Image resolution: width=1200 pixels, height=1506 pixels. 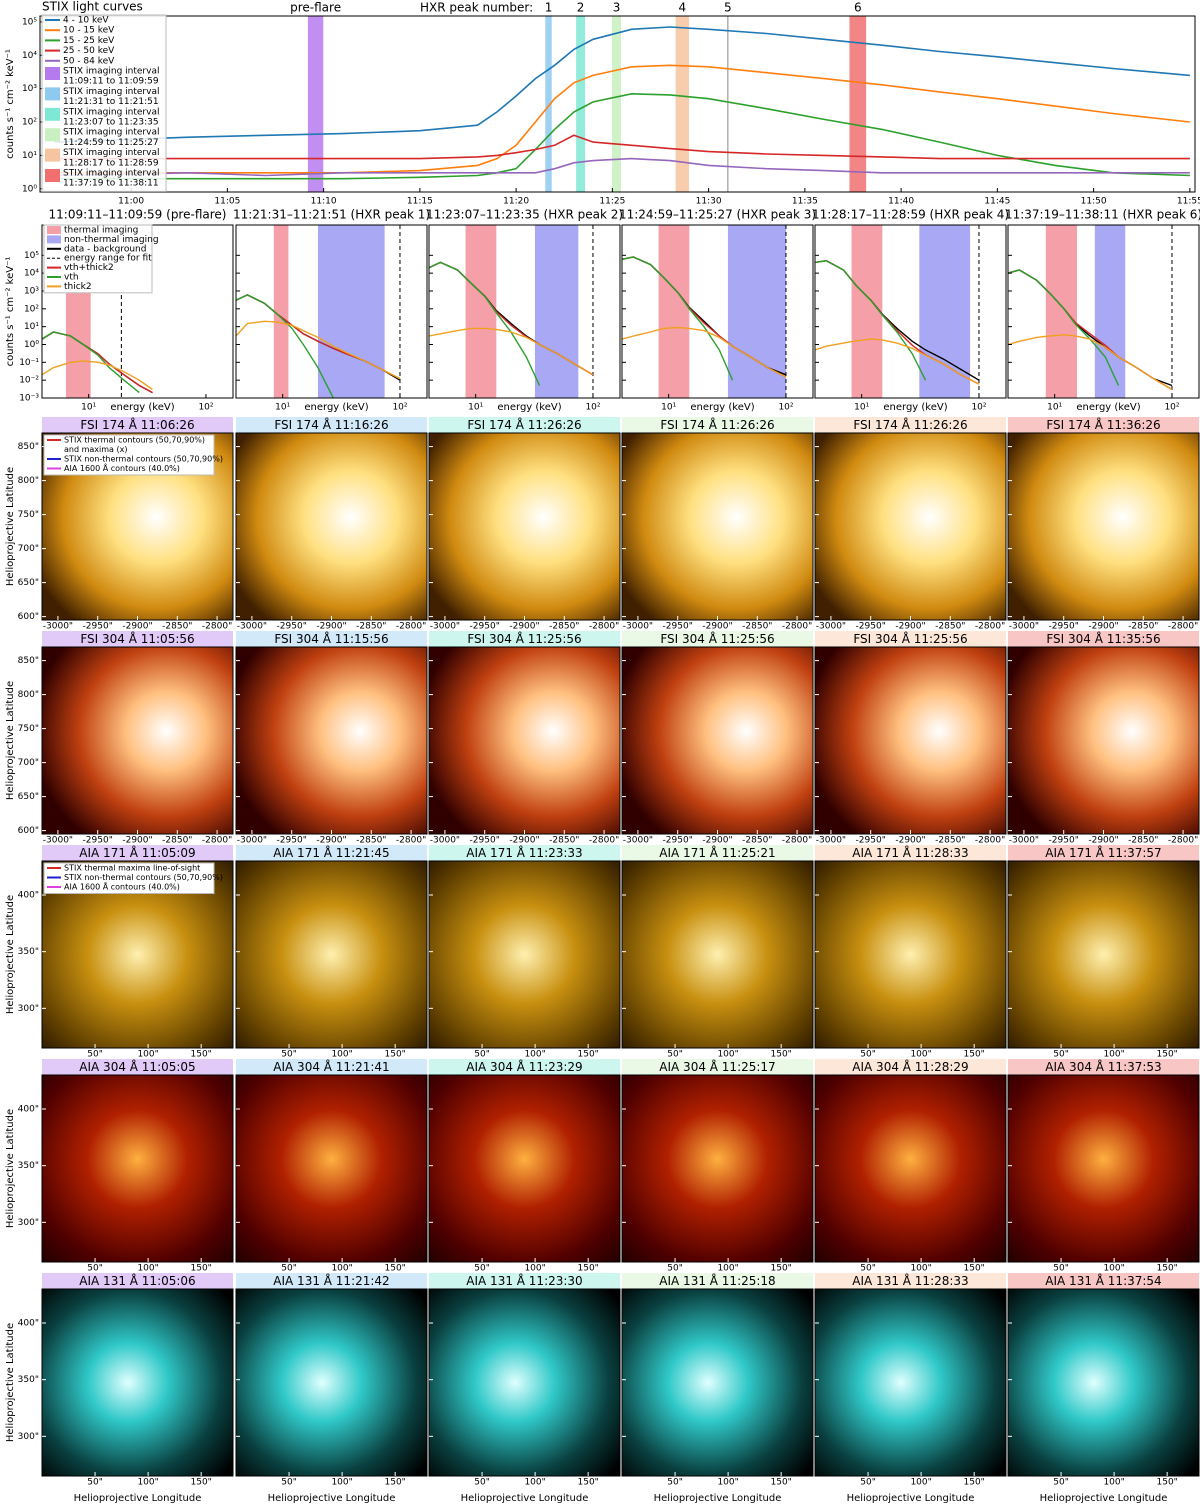 What do you see at coordinates (331, 852) in the screenshot?
I see `panel-title: AIA 171 Å 11:21:45` at bounding box center [331, 852].